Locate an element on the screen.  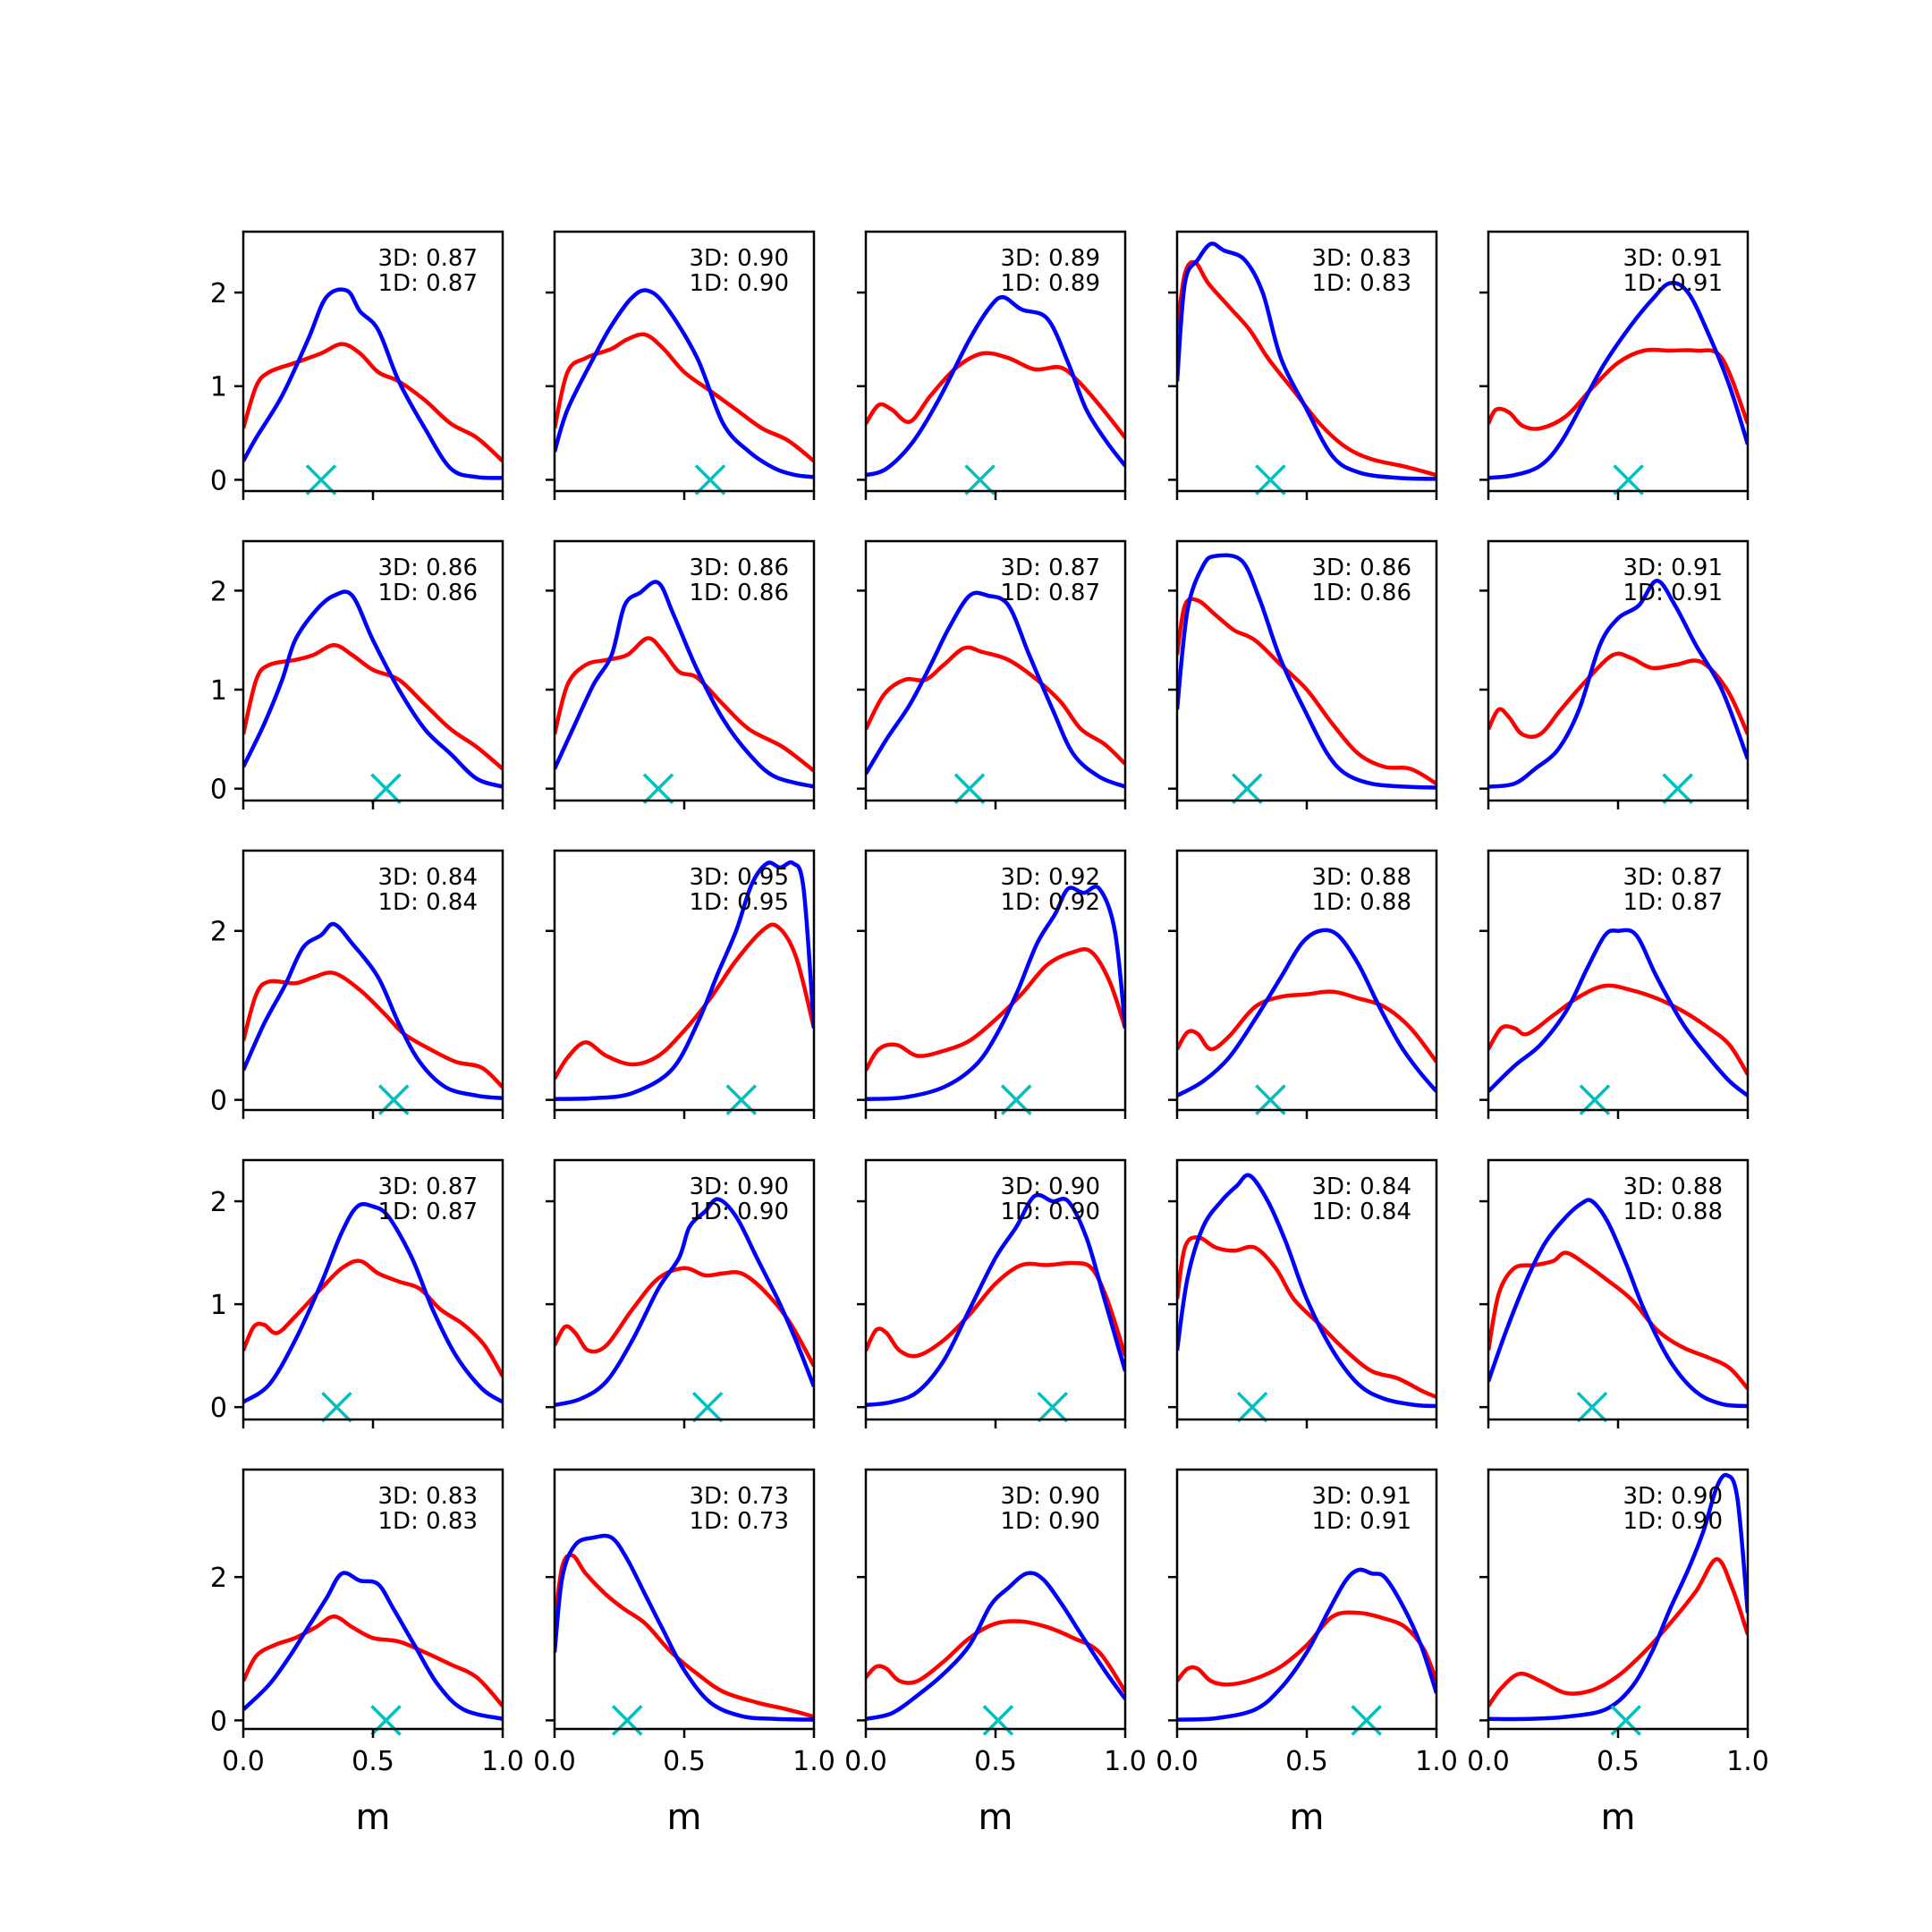
y-tick-label: 1 is located at coordinates (218, 1305).